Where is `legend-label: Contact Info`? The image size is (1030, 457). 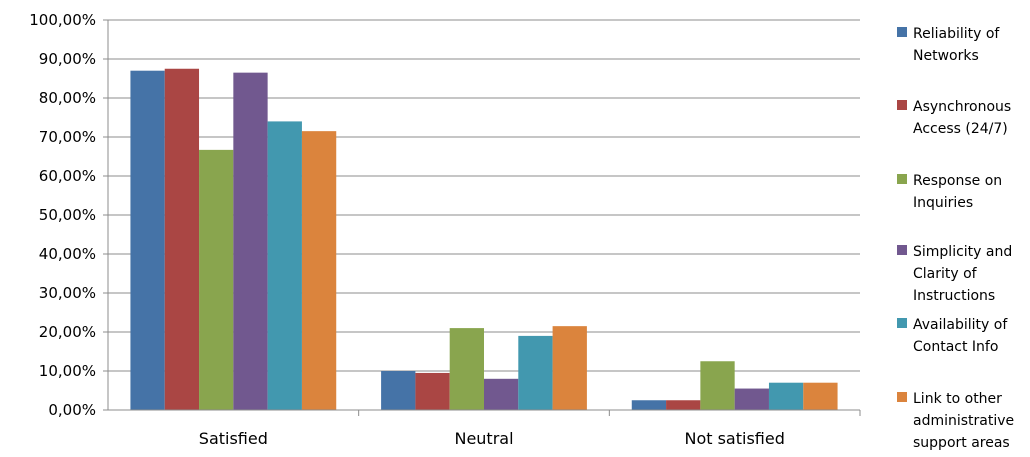 legend-label: Contact Info is located at coordinates (955, 347).